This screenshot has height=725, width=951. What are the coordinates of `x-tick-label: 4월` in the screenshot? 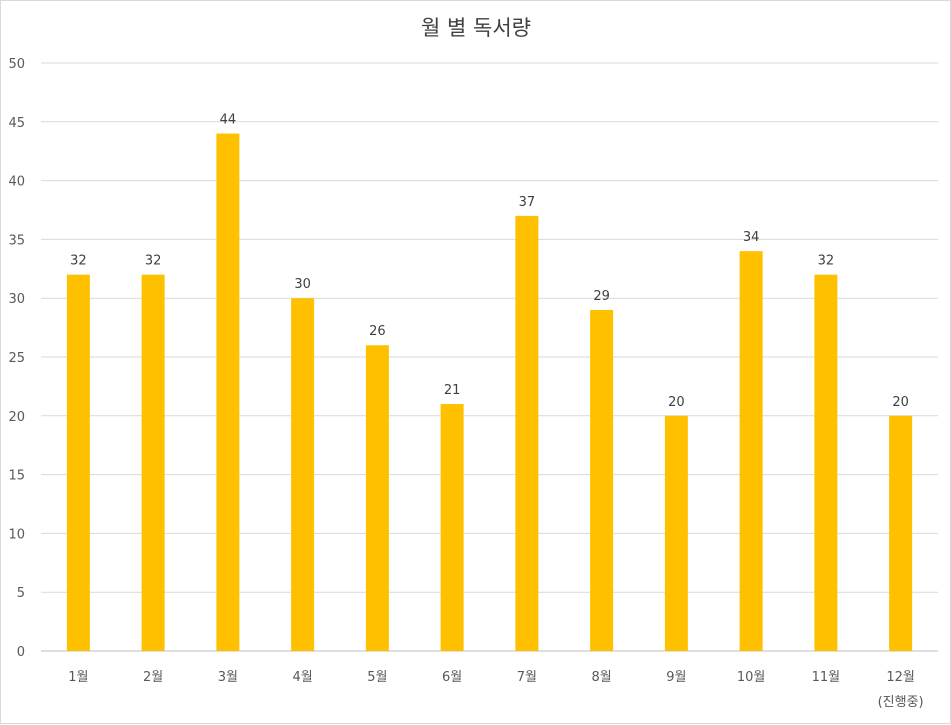 It's located at (303, 677).